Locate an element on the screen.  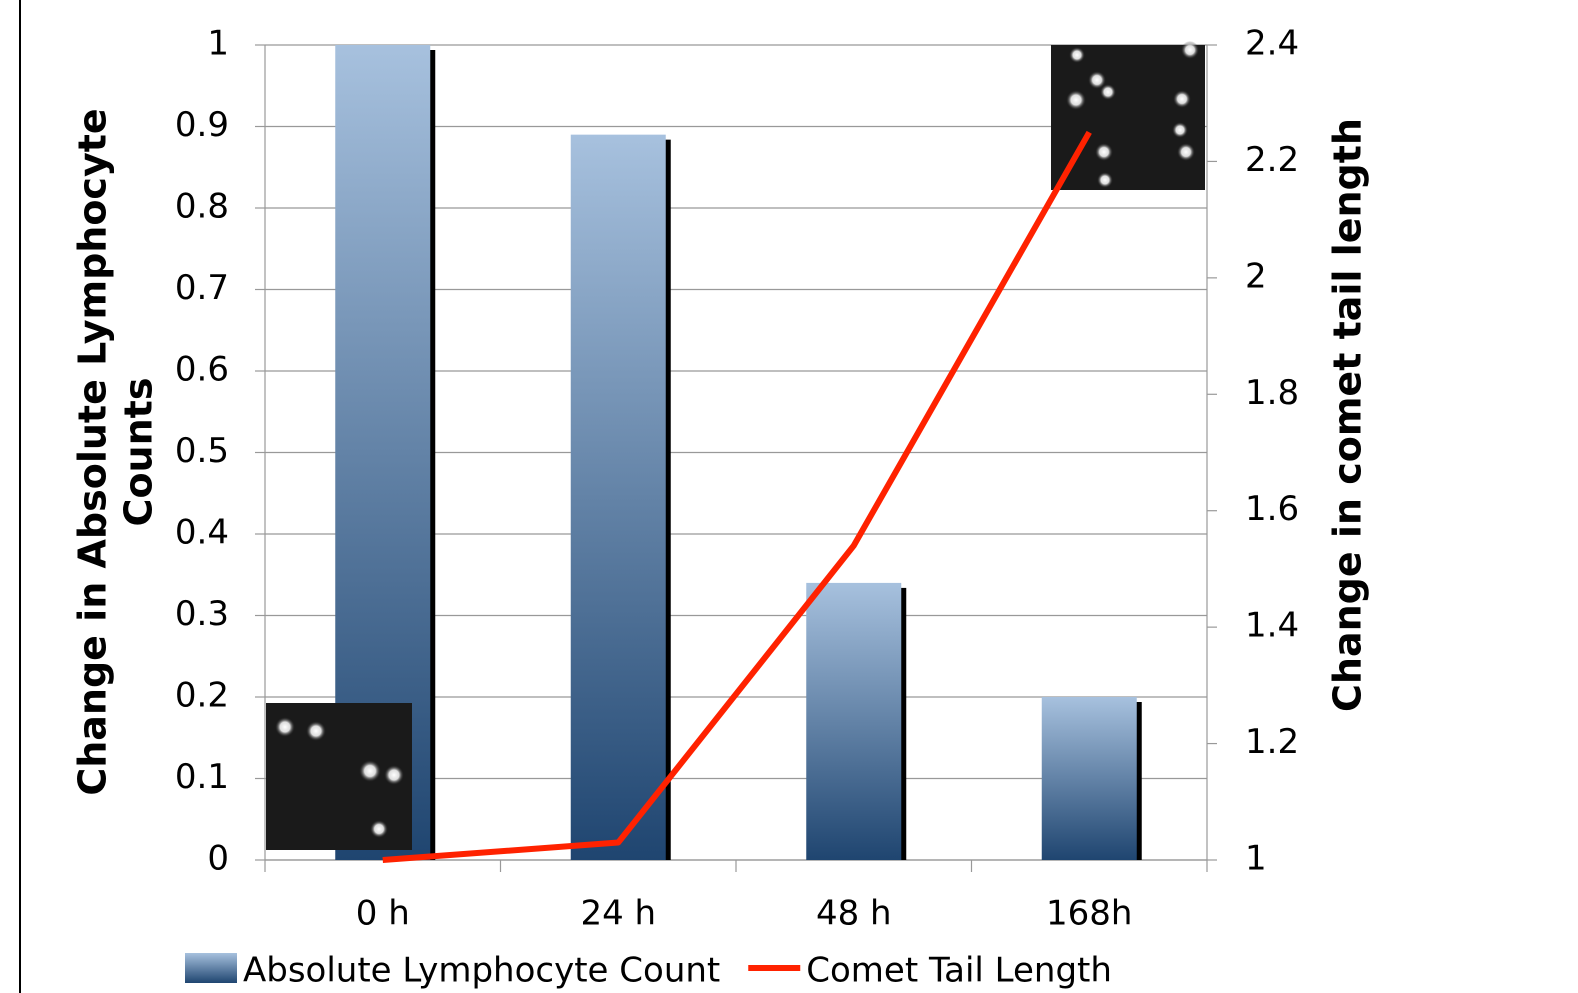
y-tick-label: 0.6 is located at coordinates (202, 370).